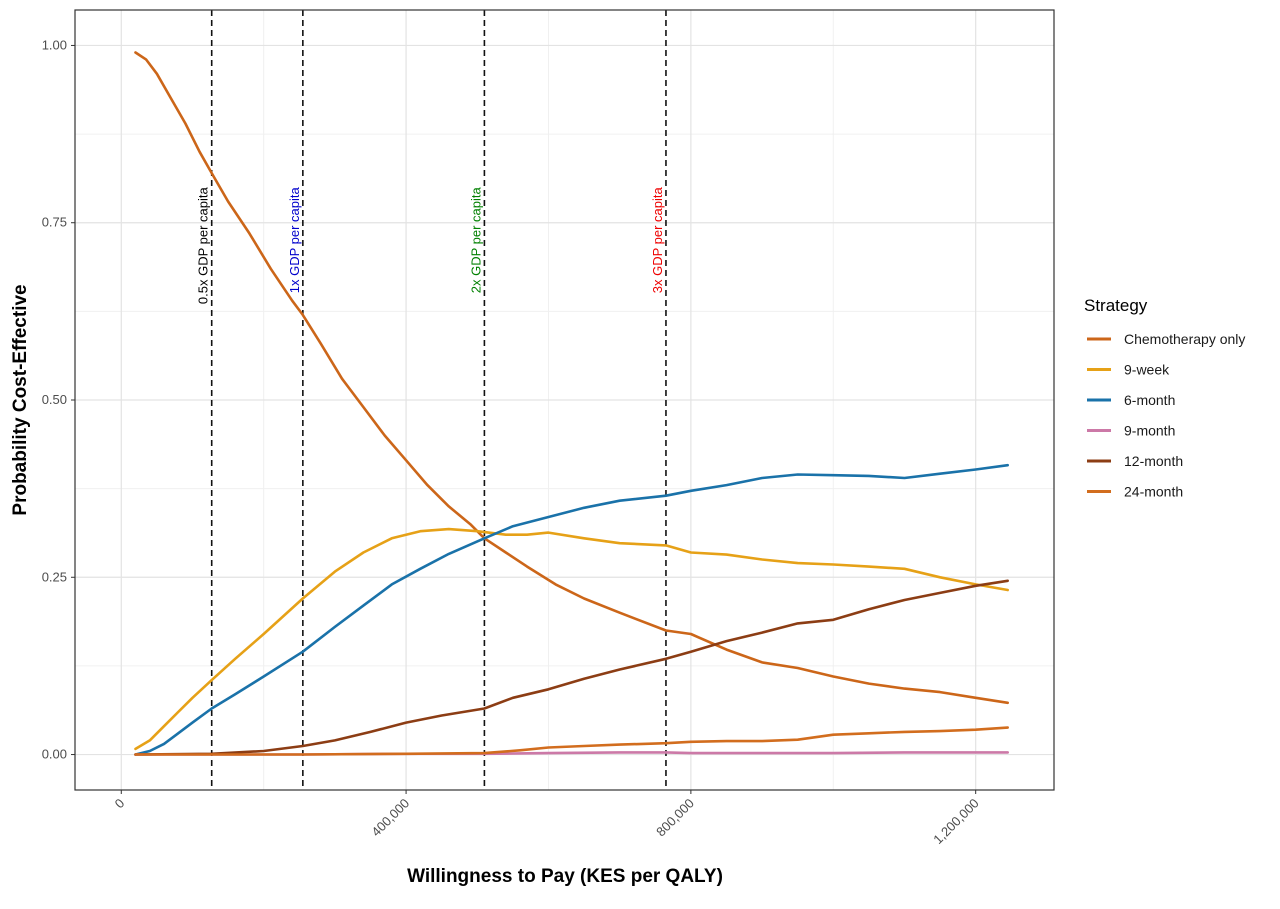  Describe the element at coordinates (1116, 305) in the screenshot. I see `legend-title: Strategy` at that location.